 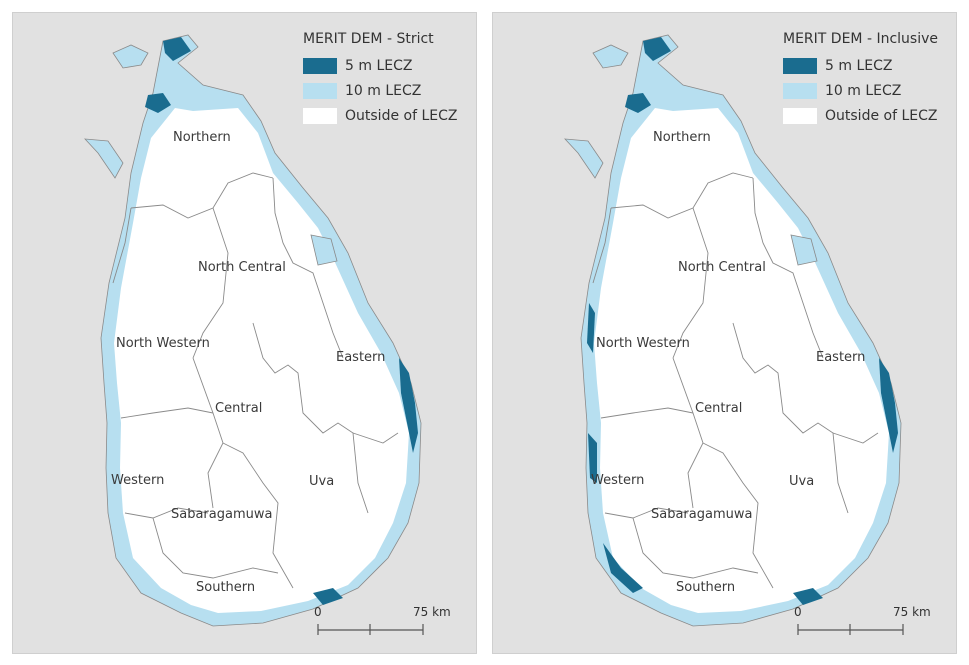 What do you see at coordinates (368, 39) in the screenshot?
I see `legend-title: MERIT DEM - Strict` at bounding box center [368, 39].